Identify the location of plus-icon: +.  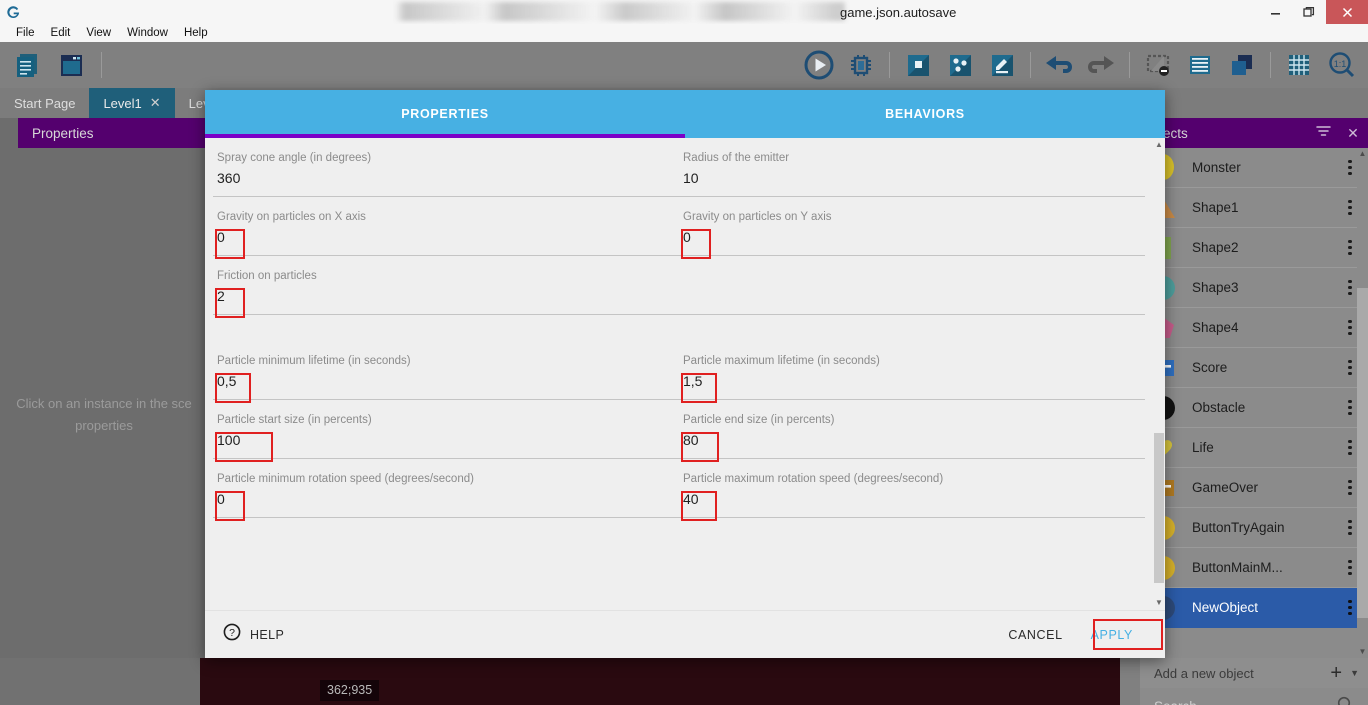
(1336, 673).